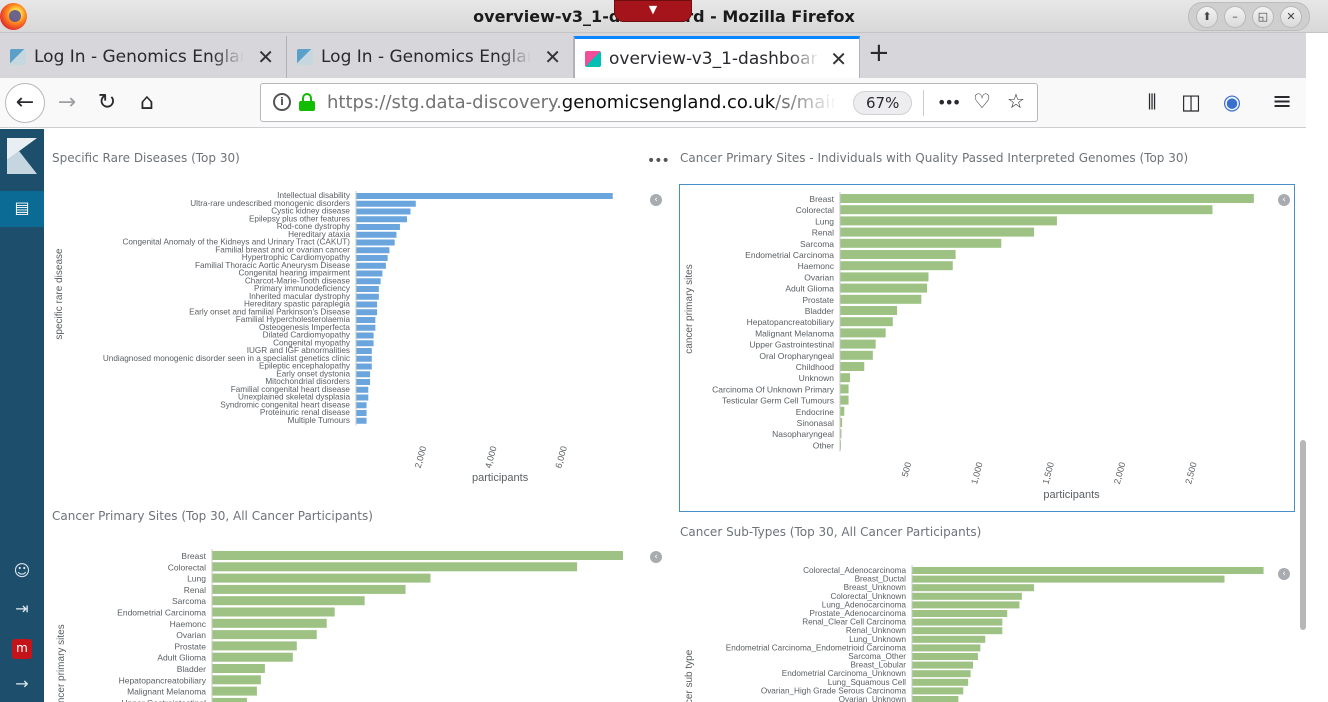 The height and width of the screenshot is (702, 1328). Describe the element at coordinates (490, 457) in the screenshot. I see `x-tick-label: 4,000` at that location.